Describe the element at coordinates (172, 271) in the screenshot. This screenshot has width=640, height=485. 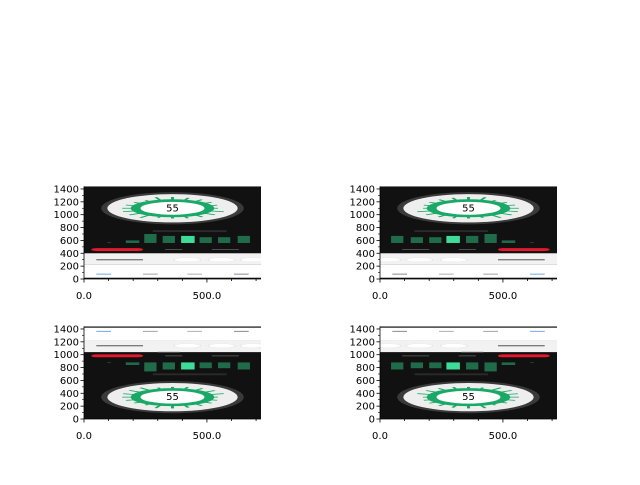
I see `bottom-nav` at that location.